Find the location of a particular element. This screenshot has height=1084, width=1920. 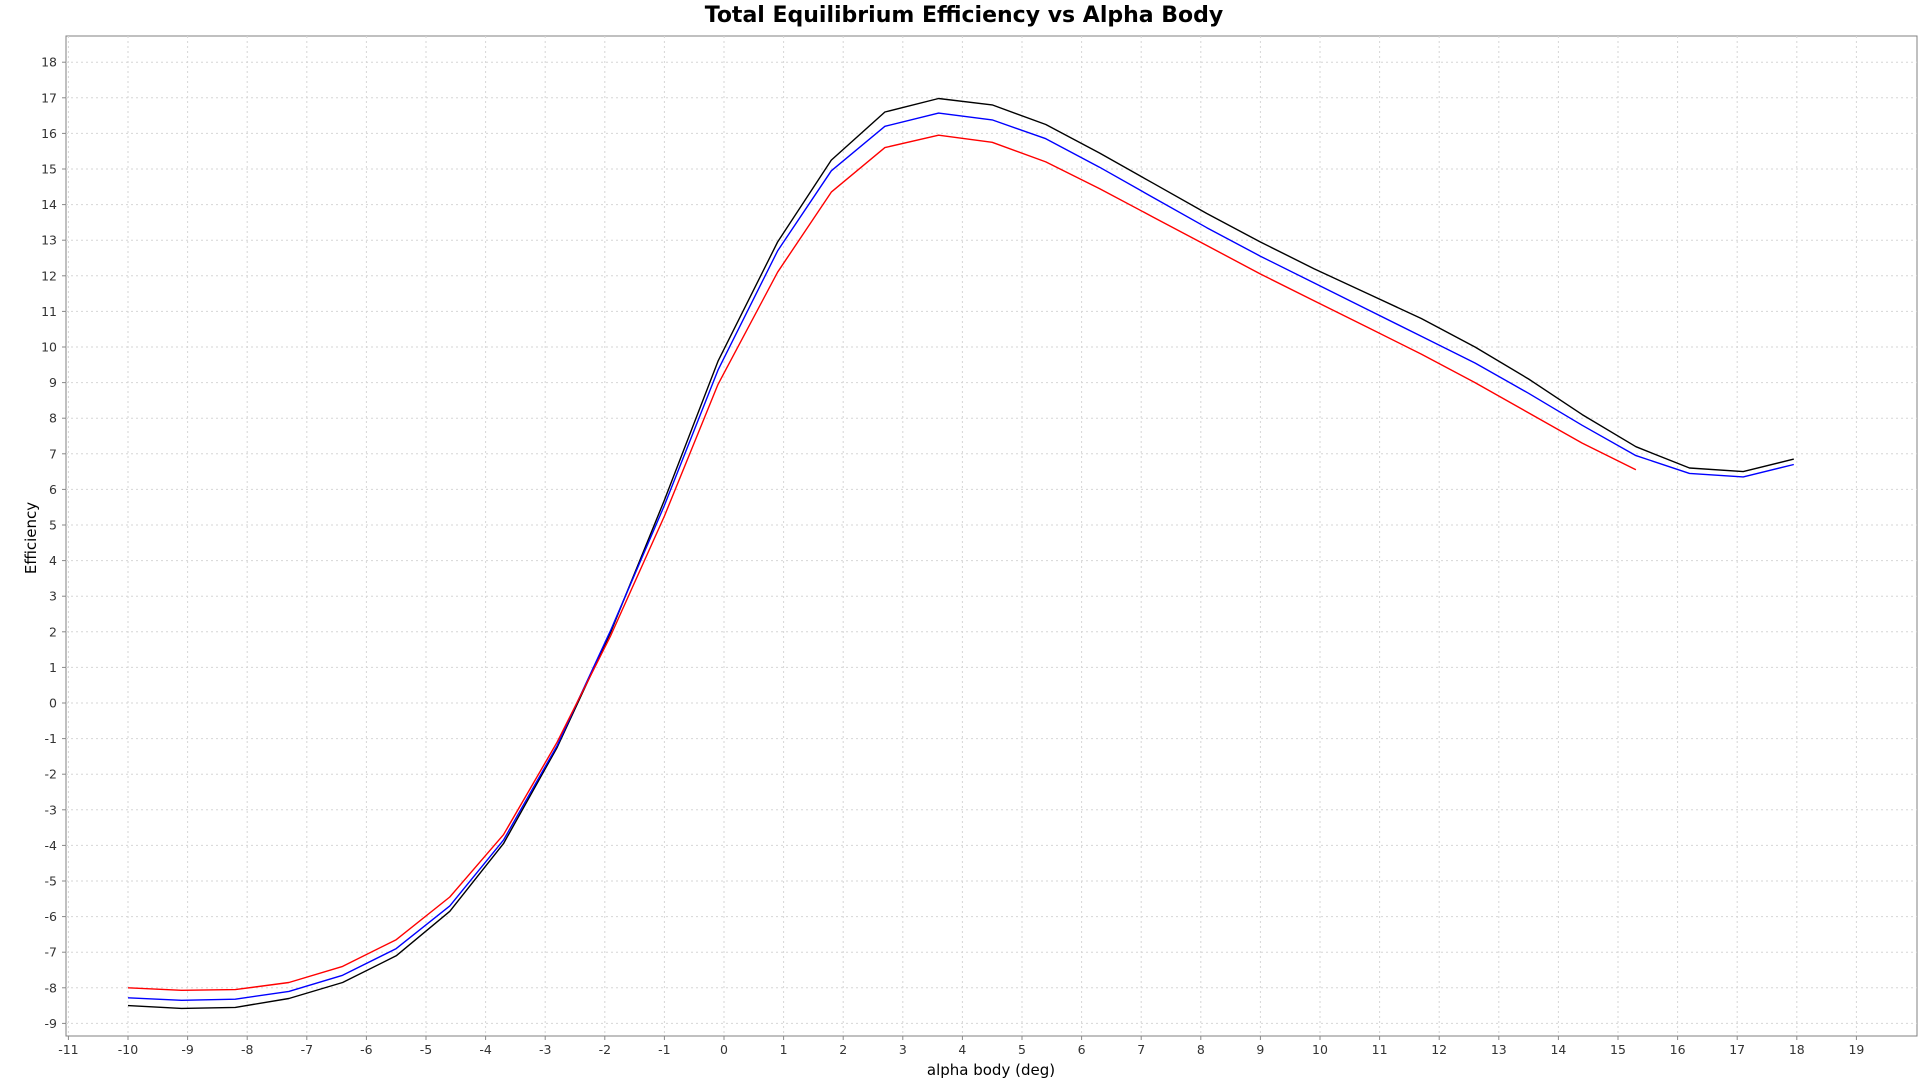

x-tick-label: 2 is located at coordinates (843, 1049).